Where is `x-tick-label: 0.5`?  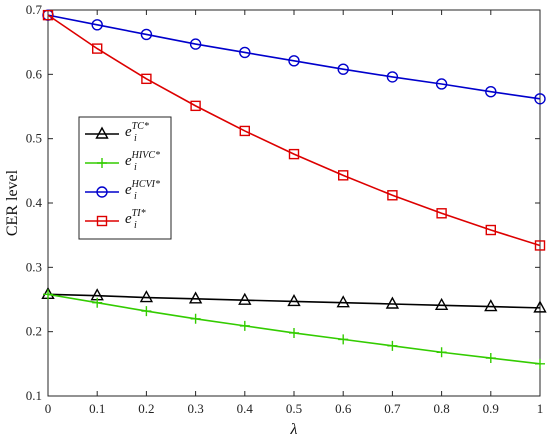
x-tick-label: 0.5 is located at coordinates (294, 408).